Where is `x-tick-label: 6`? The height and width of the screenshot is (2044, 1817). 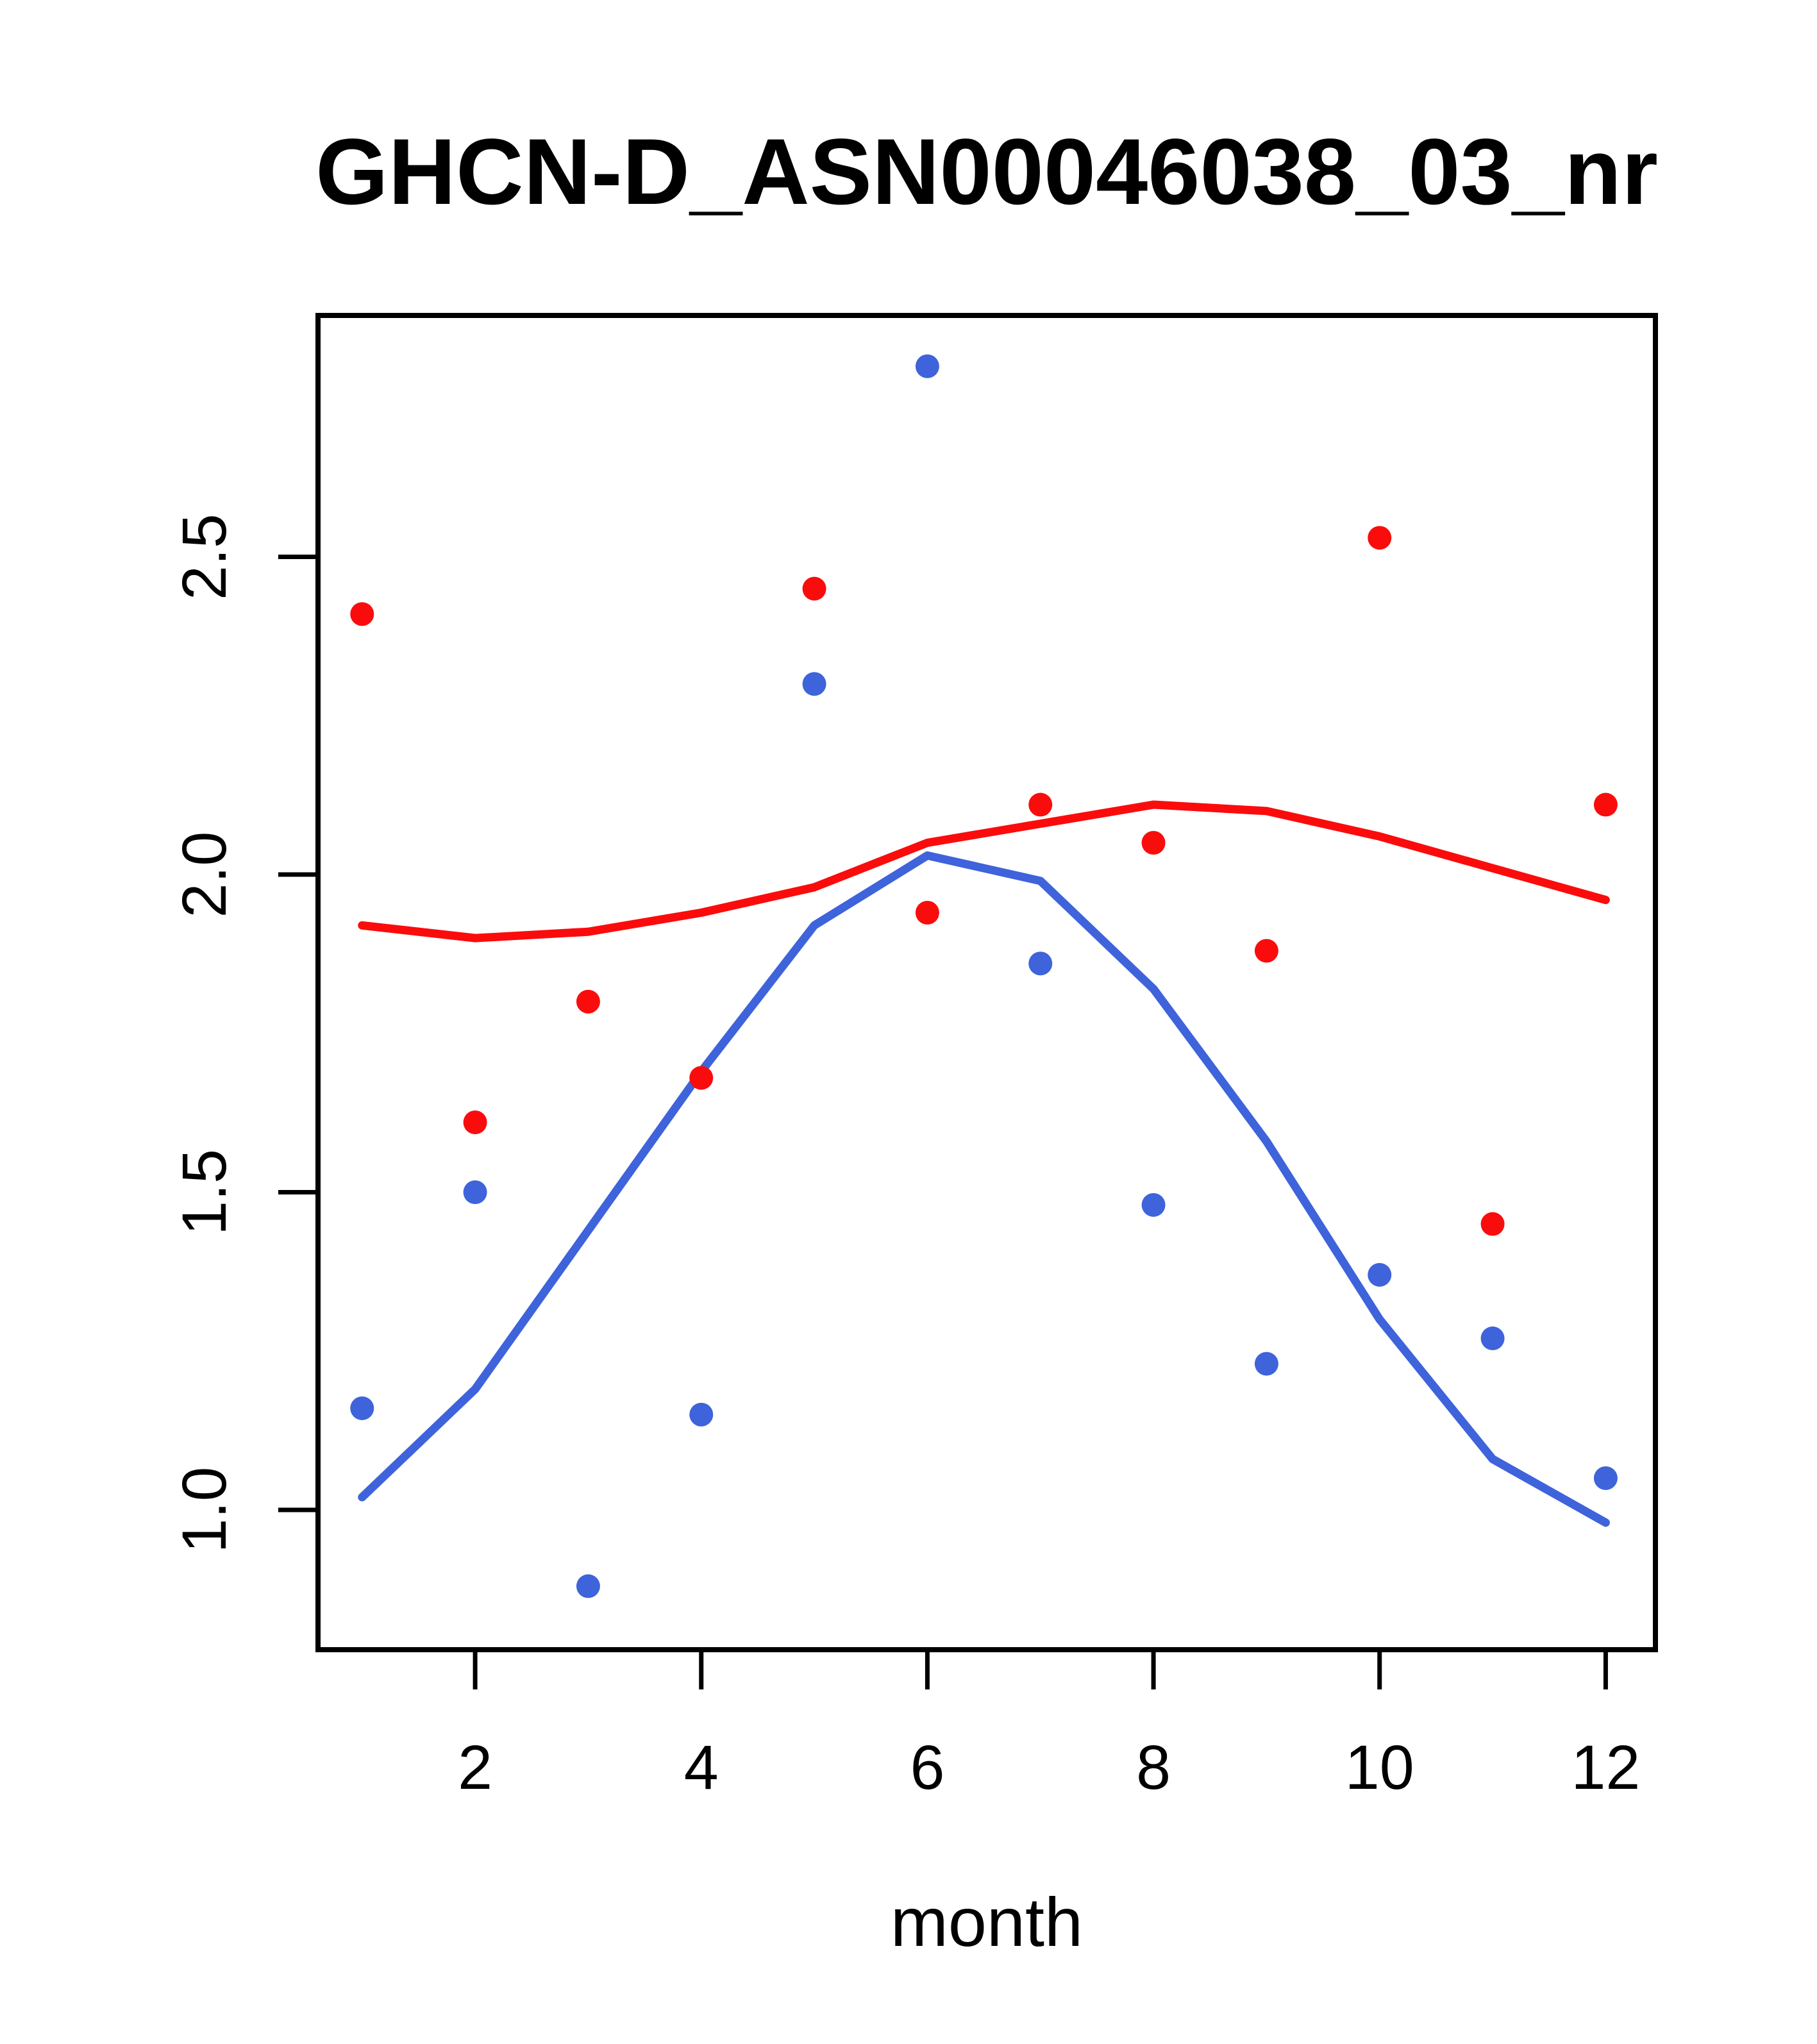 x-tick-label: 6 is located at coordinates (927, 1767).